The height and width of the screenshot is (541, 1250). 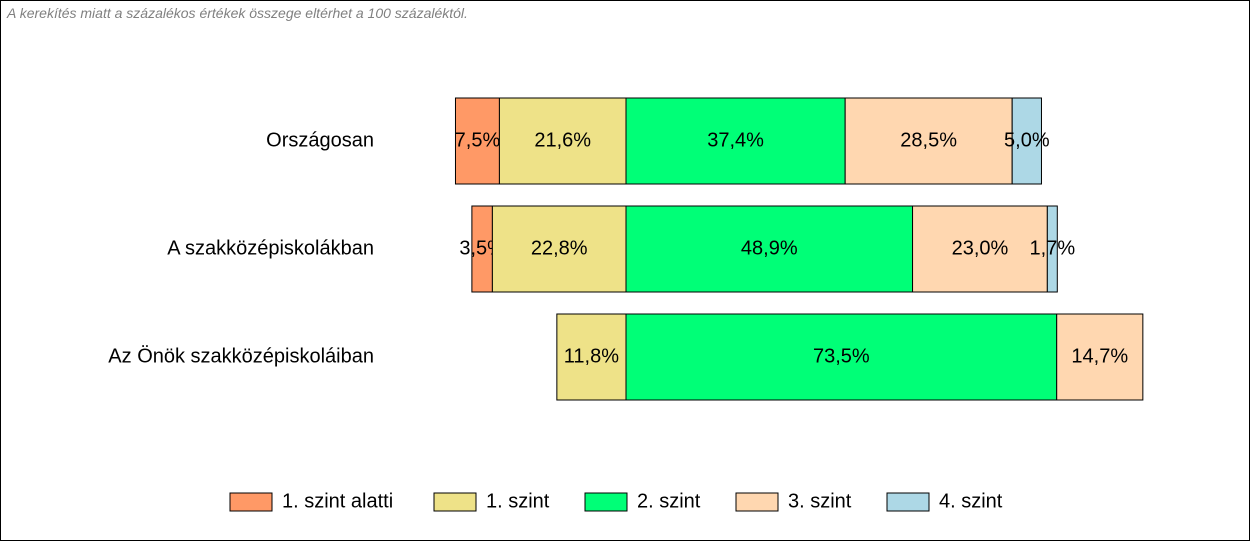 What do you see at coordinates (735, 140) in the screenshot?
I see `value-label-2-szint-1: 37,4%` at bounding box center [735, 140].